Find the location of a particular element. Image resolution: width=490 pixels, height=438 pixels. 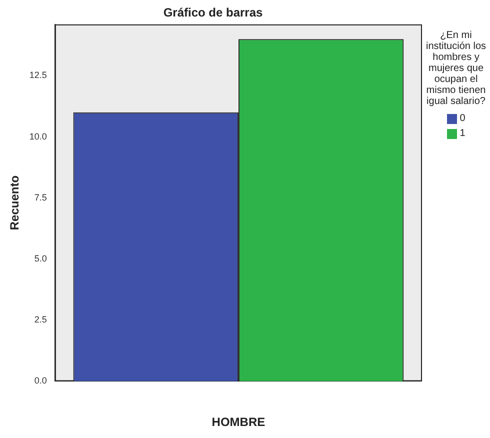

x-axis-title: HOMBRE is located at coordinates (239, 422).